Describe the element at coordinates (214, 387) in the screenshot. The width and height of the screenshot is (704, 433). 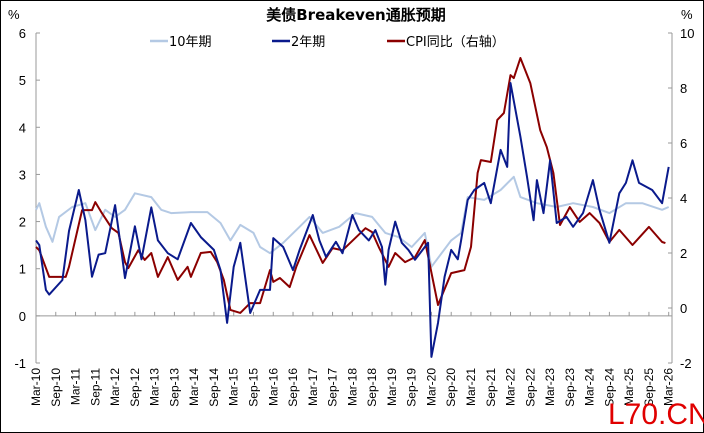
I see `x-tick-label: Sep-14` at that location.